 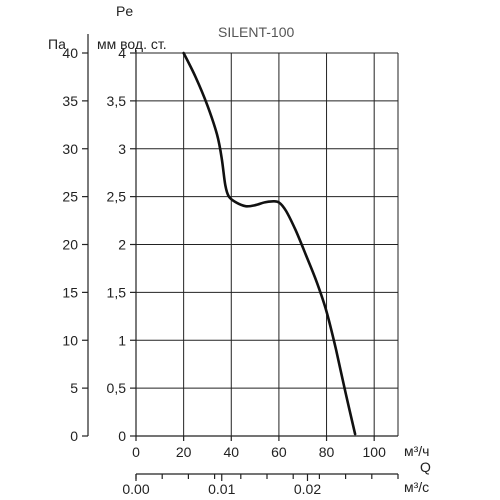 I want to click on y-mm-tick-label-1: 0,5, so click(x=117, y=388).